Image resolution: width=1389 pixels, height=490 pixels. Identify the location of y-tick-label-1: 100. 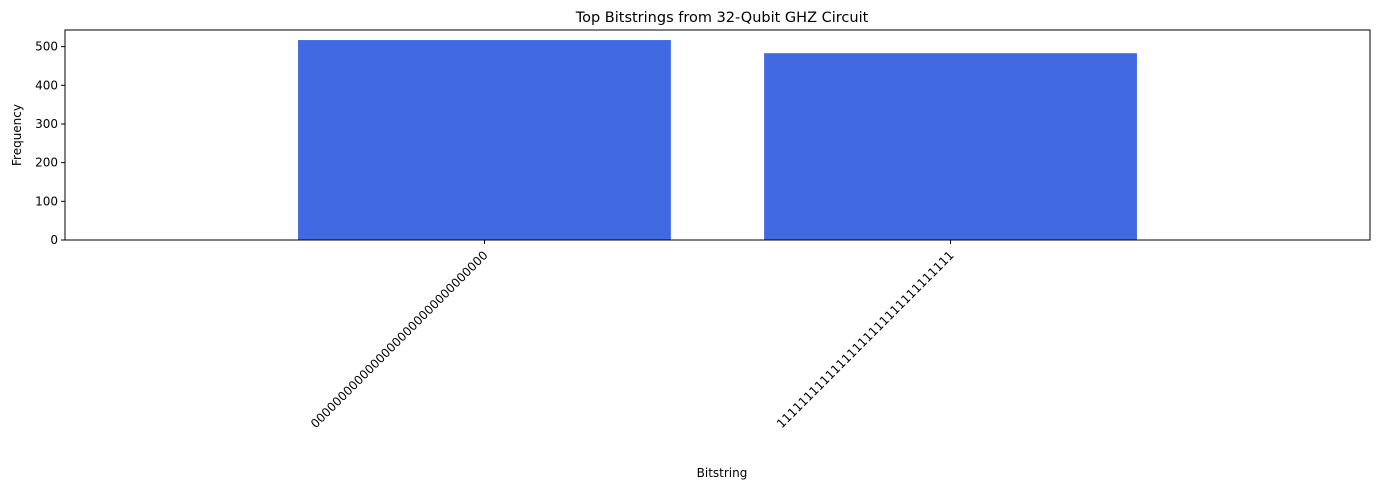
(46, 201).